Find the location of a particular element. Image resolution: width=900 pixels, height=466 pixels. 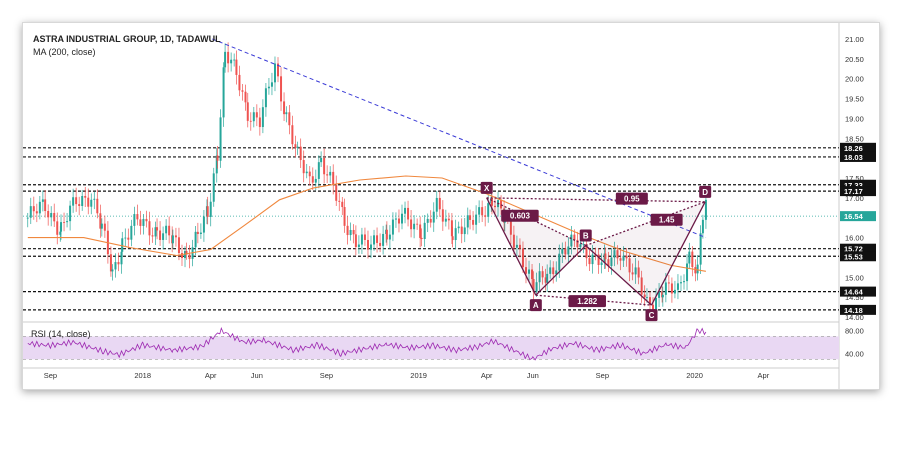

y-tick-label: 20.50 is located at coordinates (854, 59).